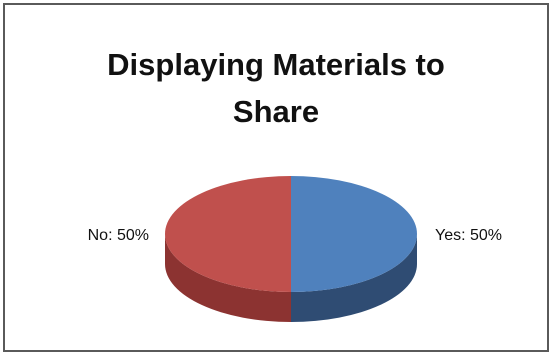 Image resolution: width=556 pixels, height=358 pixels. Describe the element at coordinates (276, 88) in the screenshot. I see `chart-title: Displaying Materials to Share` at that location.